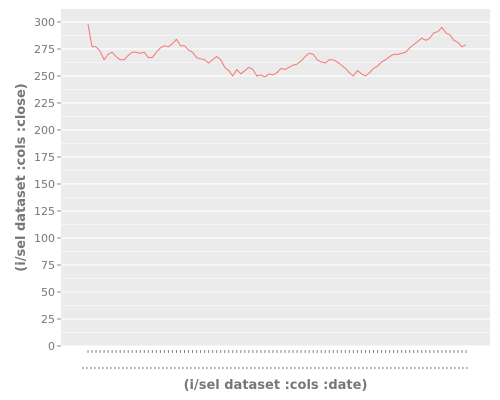 This screenshot has height=400, width=500. What do you see at coordinates (44, 49) in the screenshot?
I see `y-tick-label: 275` at bounding box center [44, 49].